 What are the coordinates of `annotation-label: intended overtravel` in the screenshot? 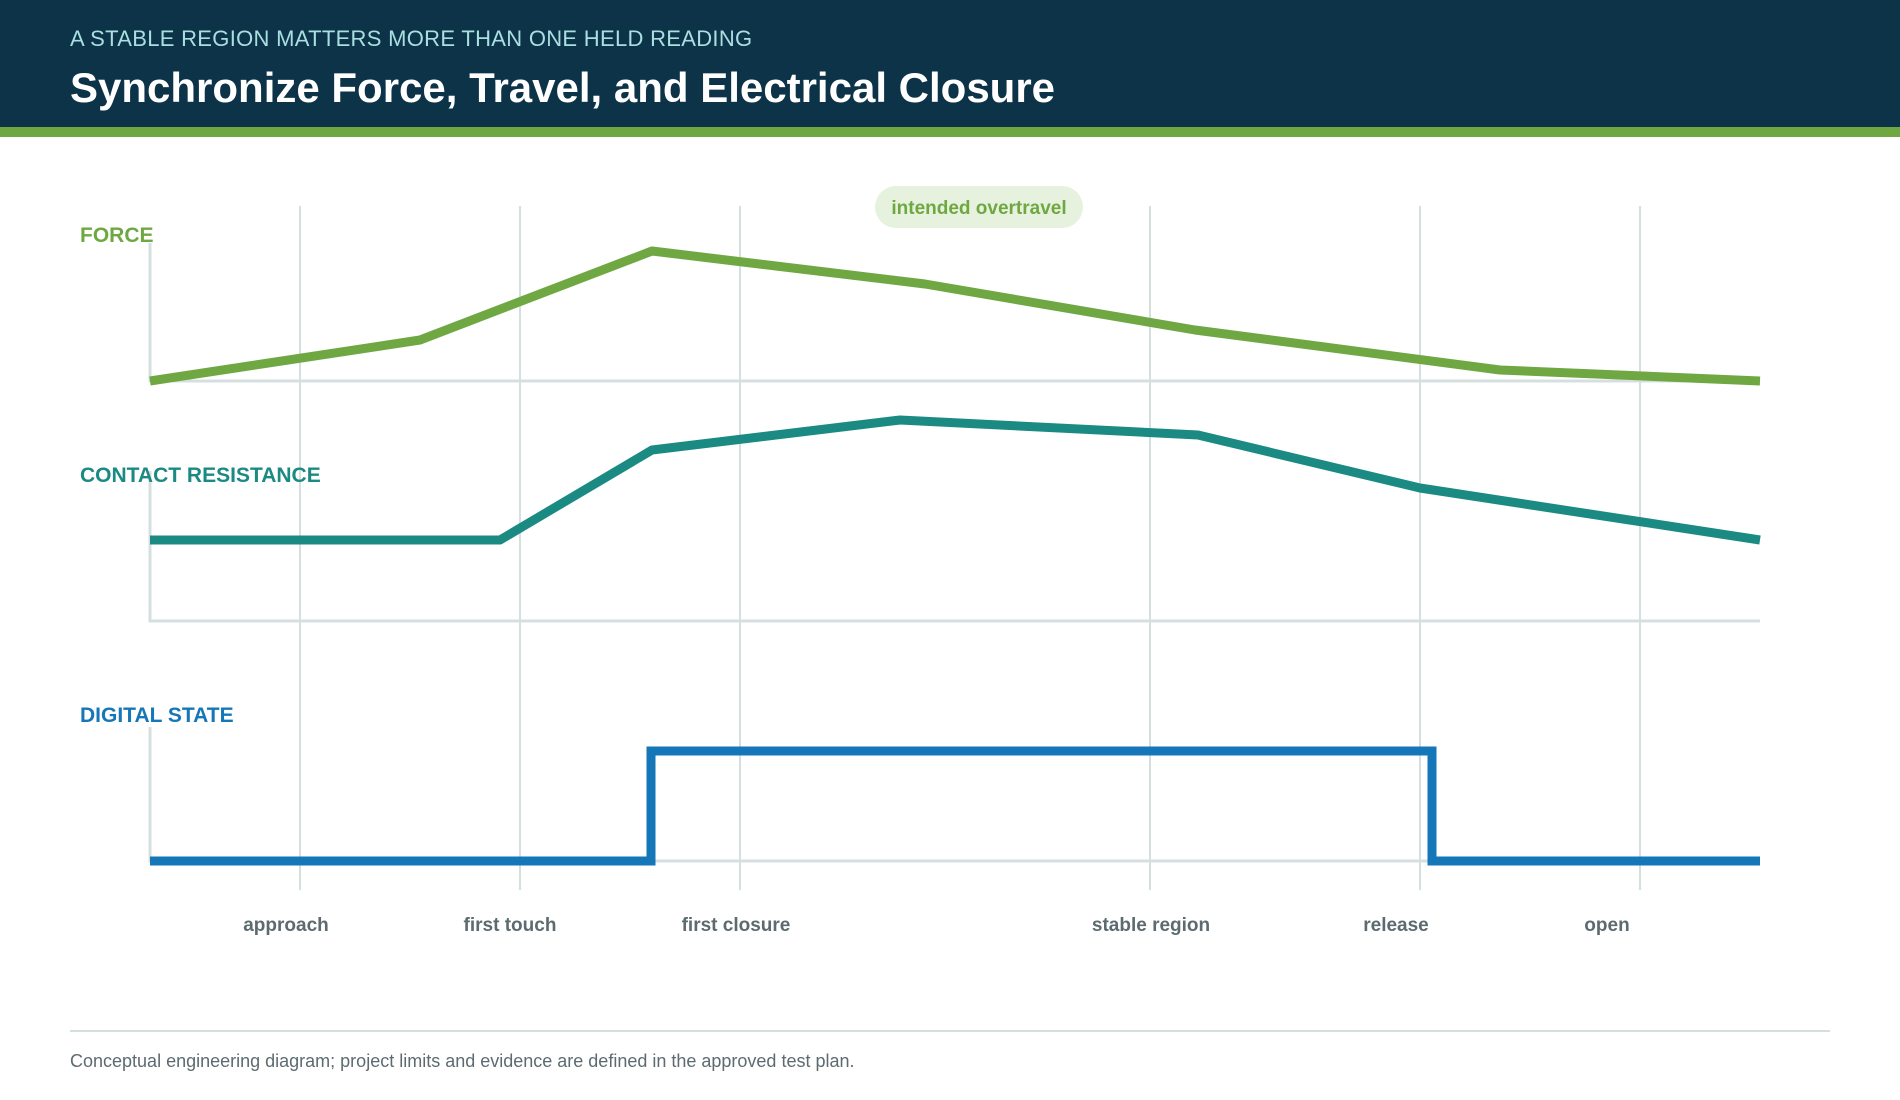 It's located at (978, 208).